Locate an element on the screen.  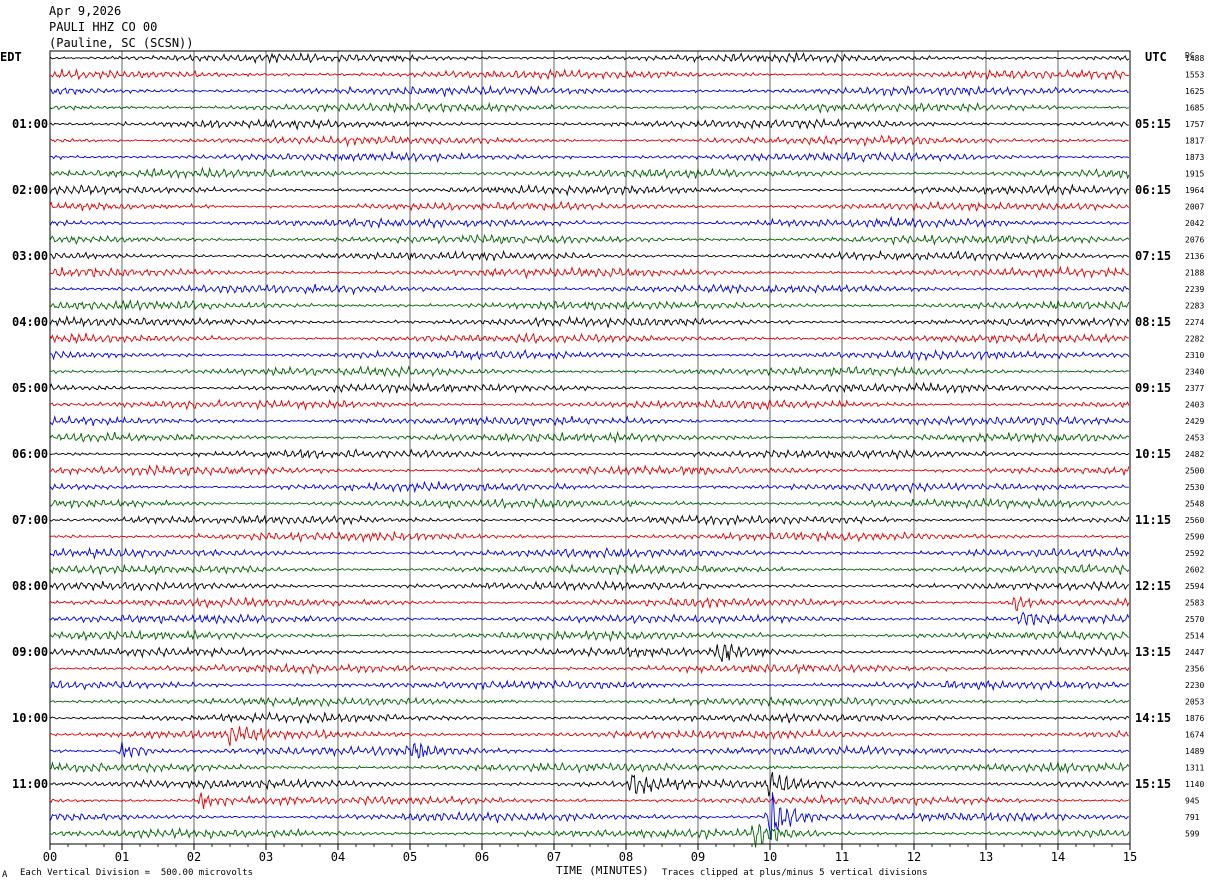
trace-count-label: 599 is located at coordinates (1192, 834).